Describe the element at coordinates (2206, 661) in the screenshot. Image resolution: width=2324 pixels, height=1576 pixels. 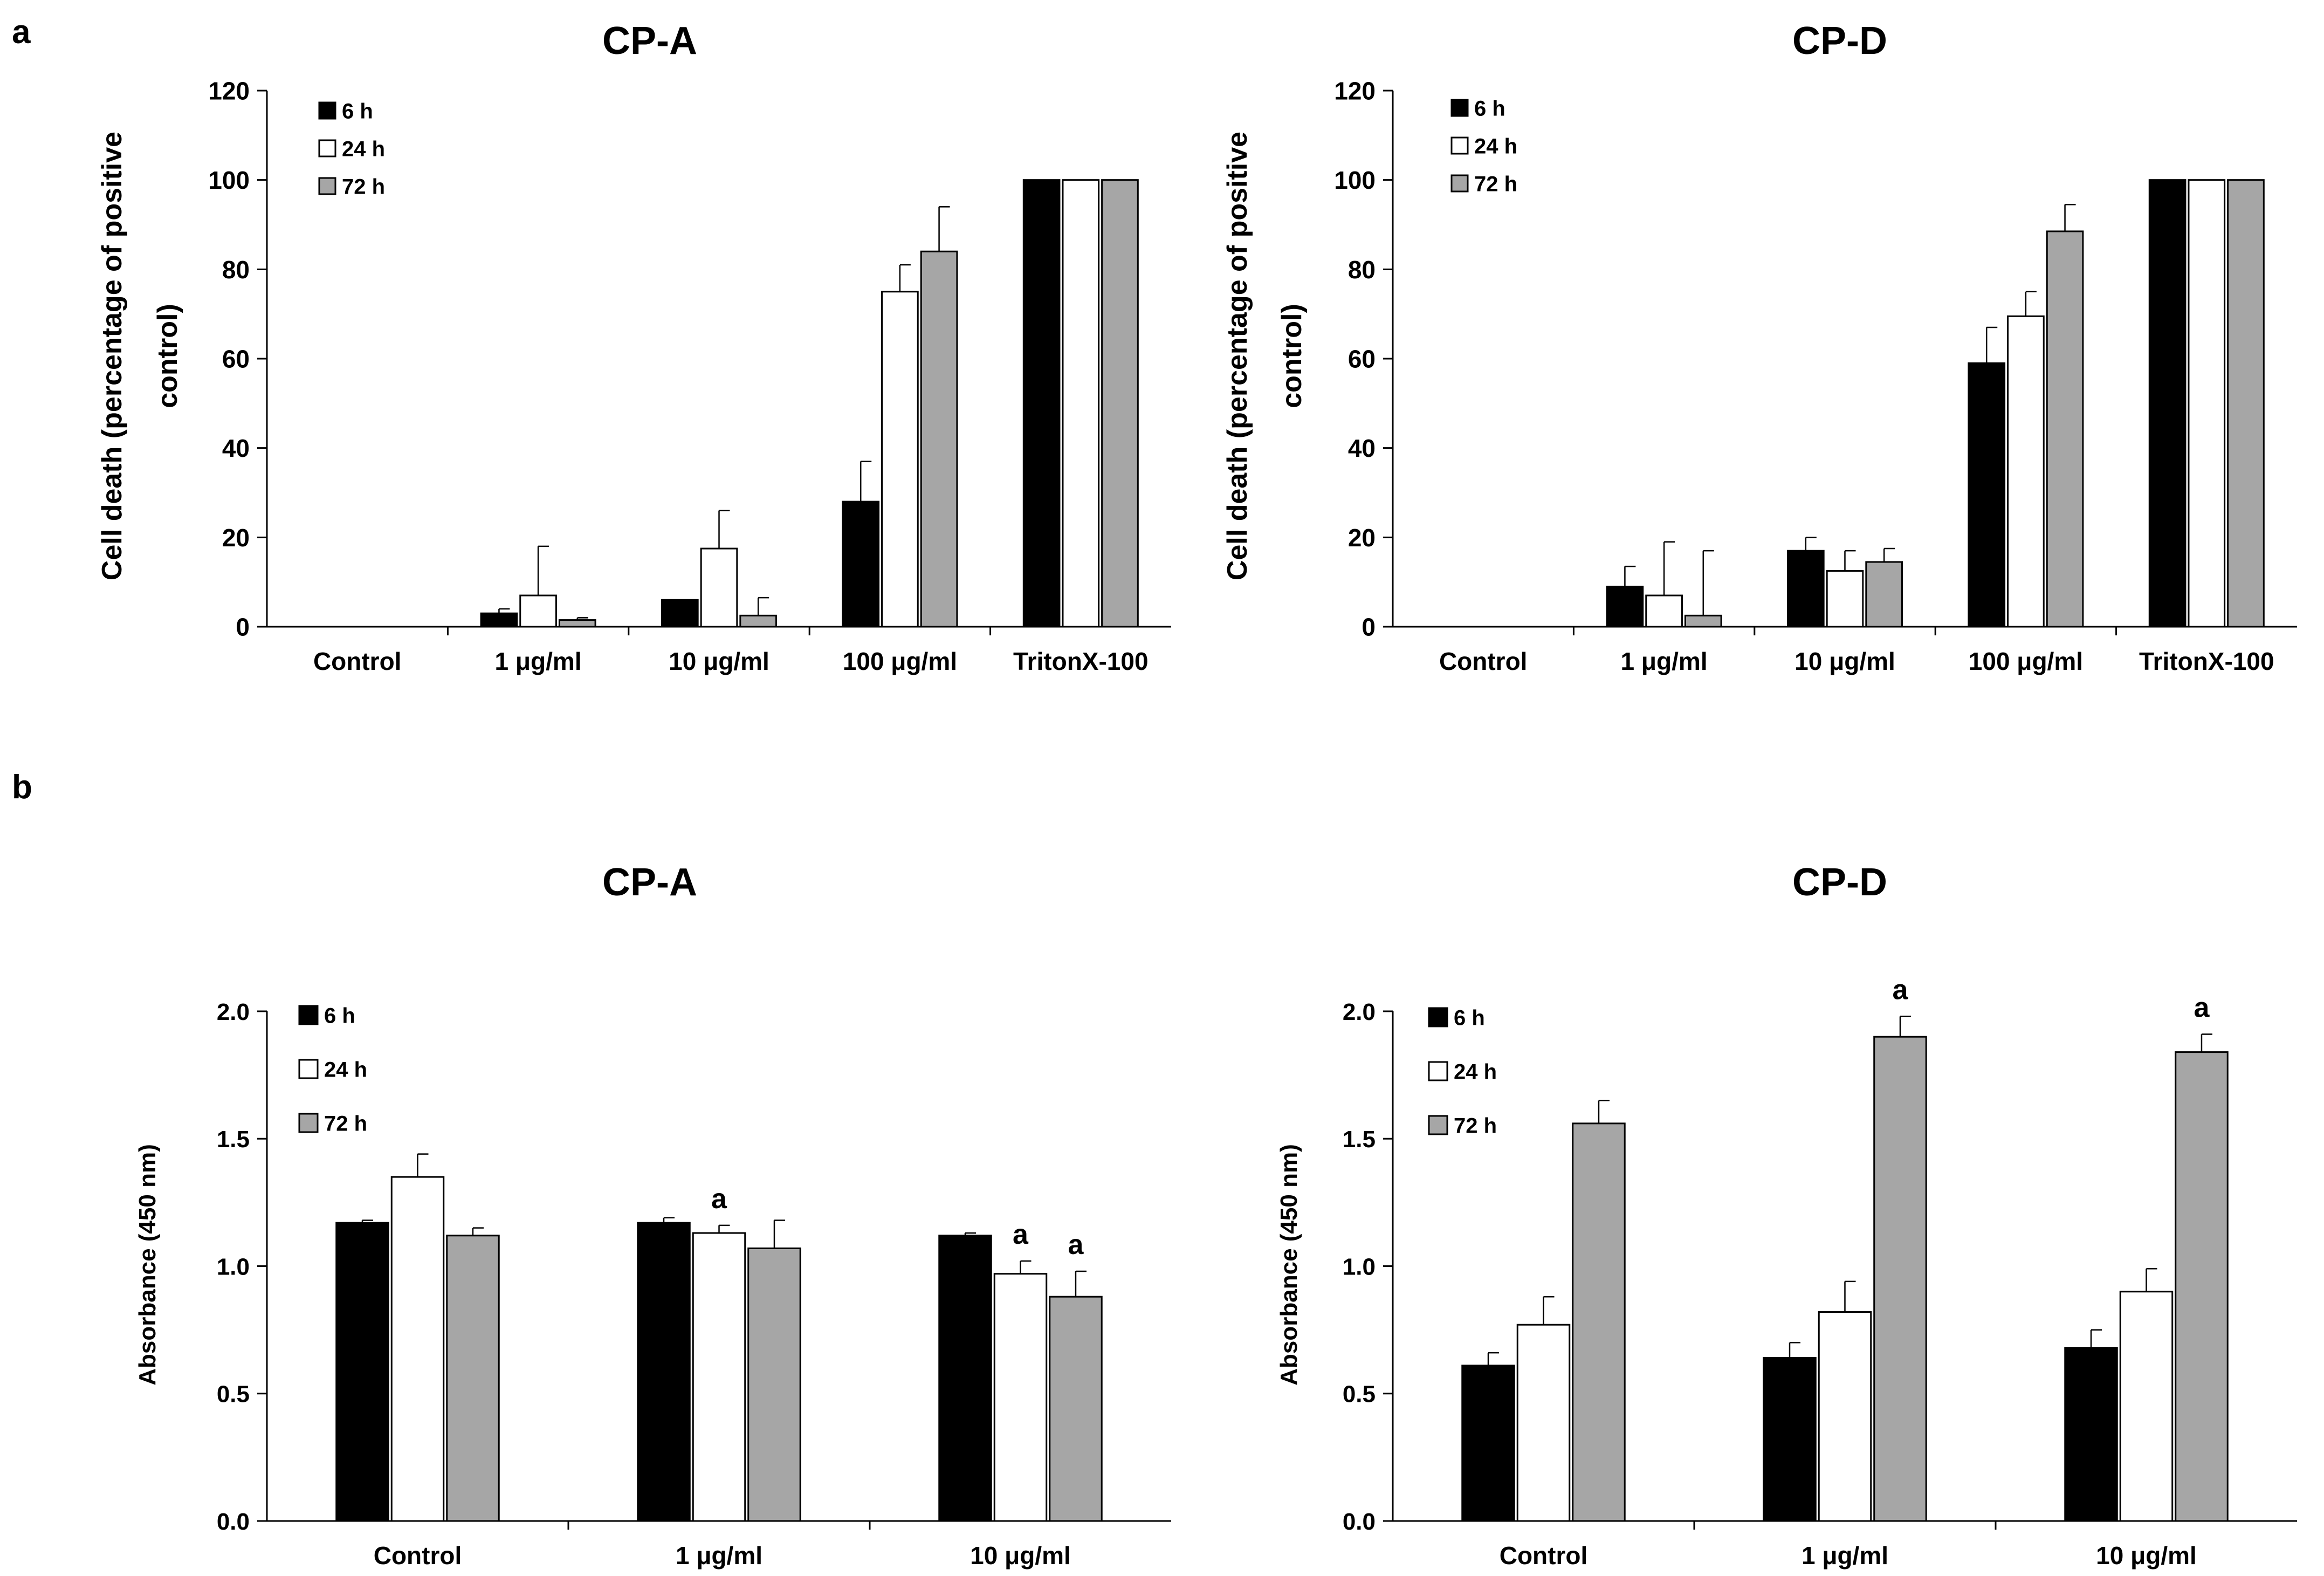
I see `x-tick-label: TritonX-100` at that location.